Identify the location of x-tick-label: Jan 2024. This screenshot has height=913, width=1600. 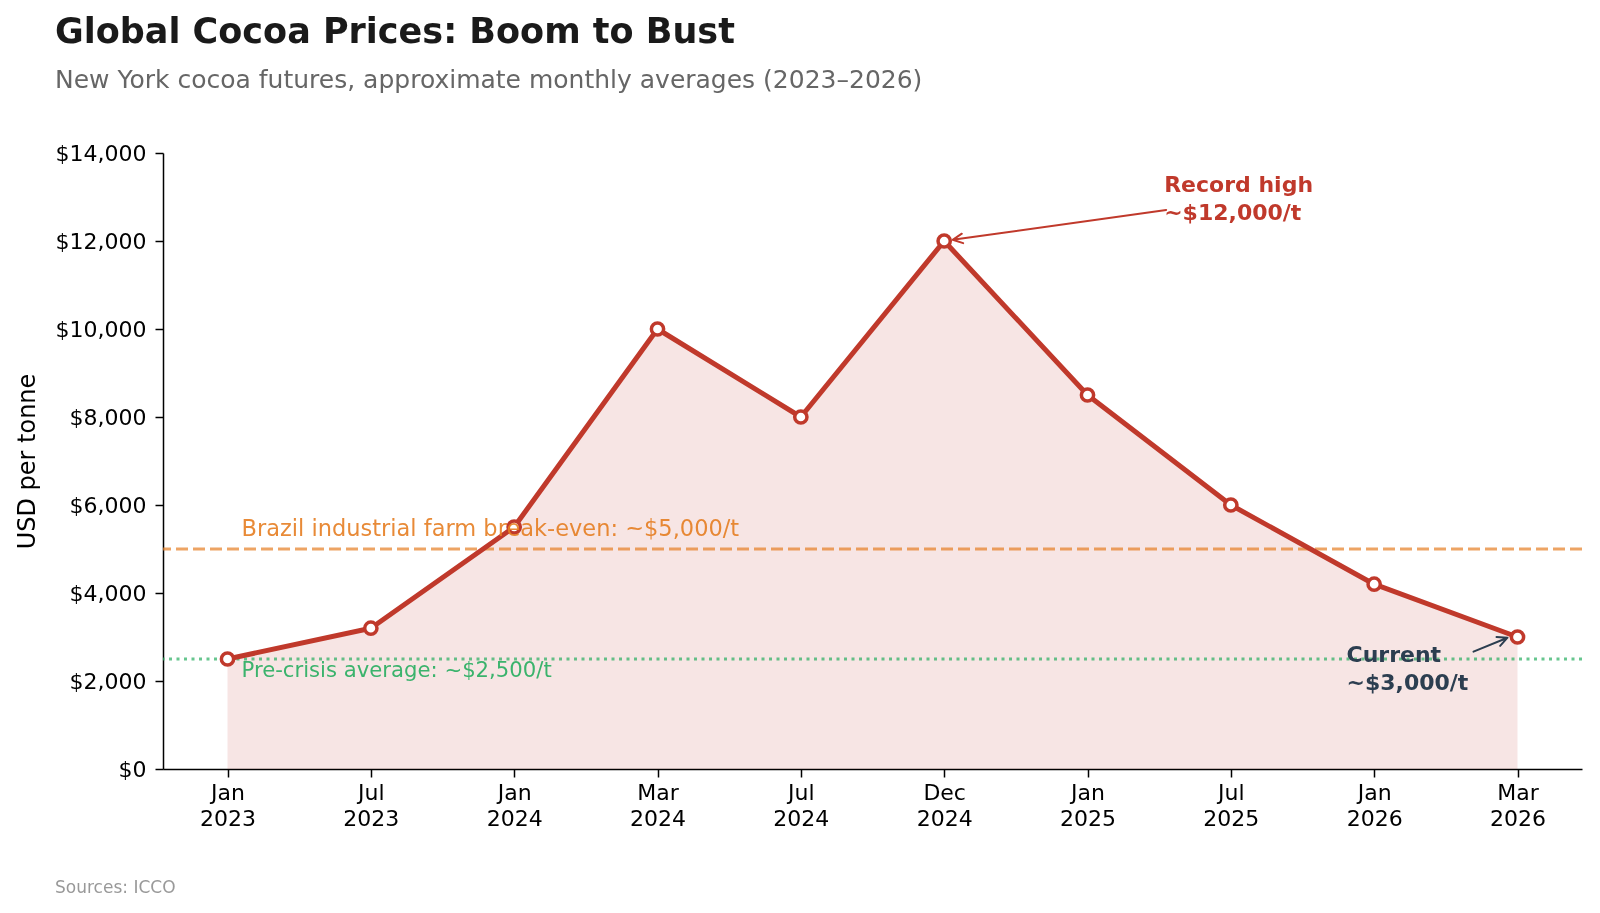
(514, 805).